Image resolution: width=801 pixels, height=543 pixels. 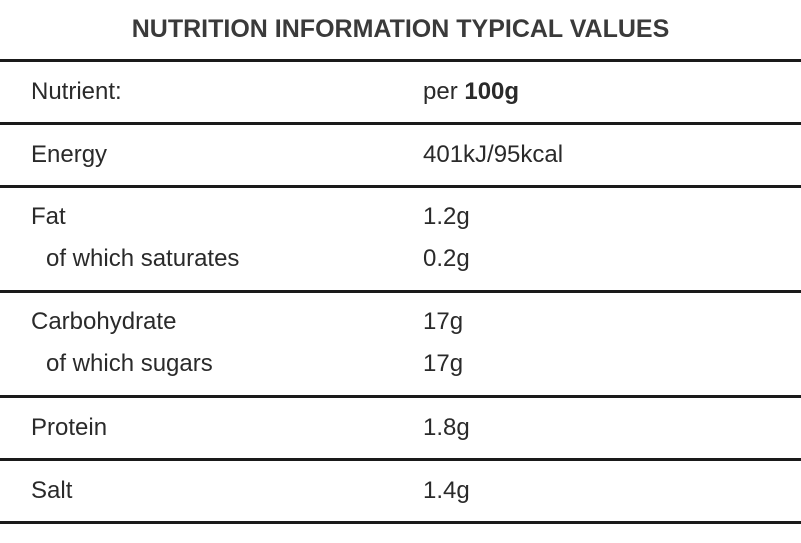 I want to click on sub-nutrient-name: of which saturates, so click(x=143, y=258).